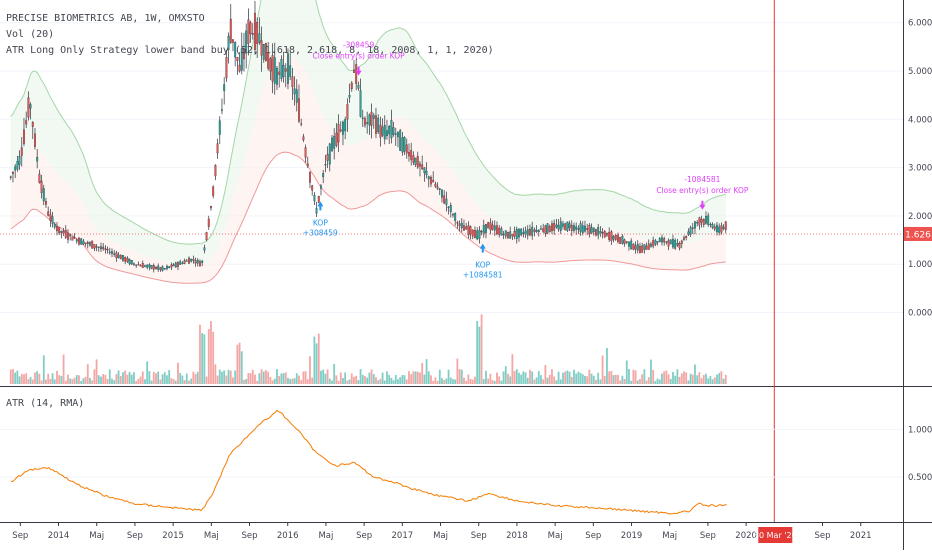 The width and height of the screenshot is (932, 554). Describe the element at coordinates (364, 536) in the screenshot. I see `time-tick-label: Sep` at that location.